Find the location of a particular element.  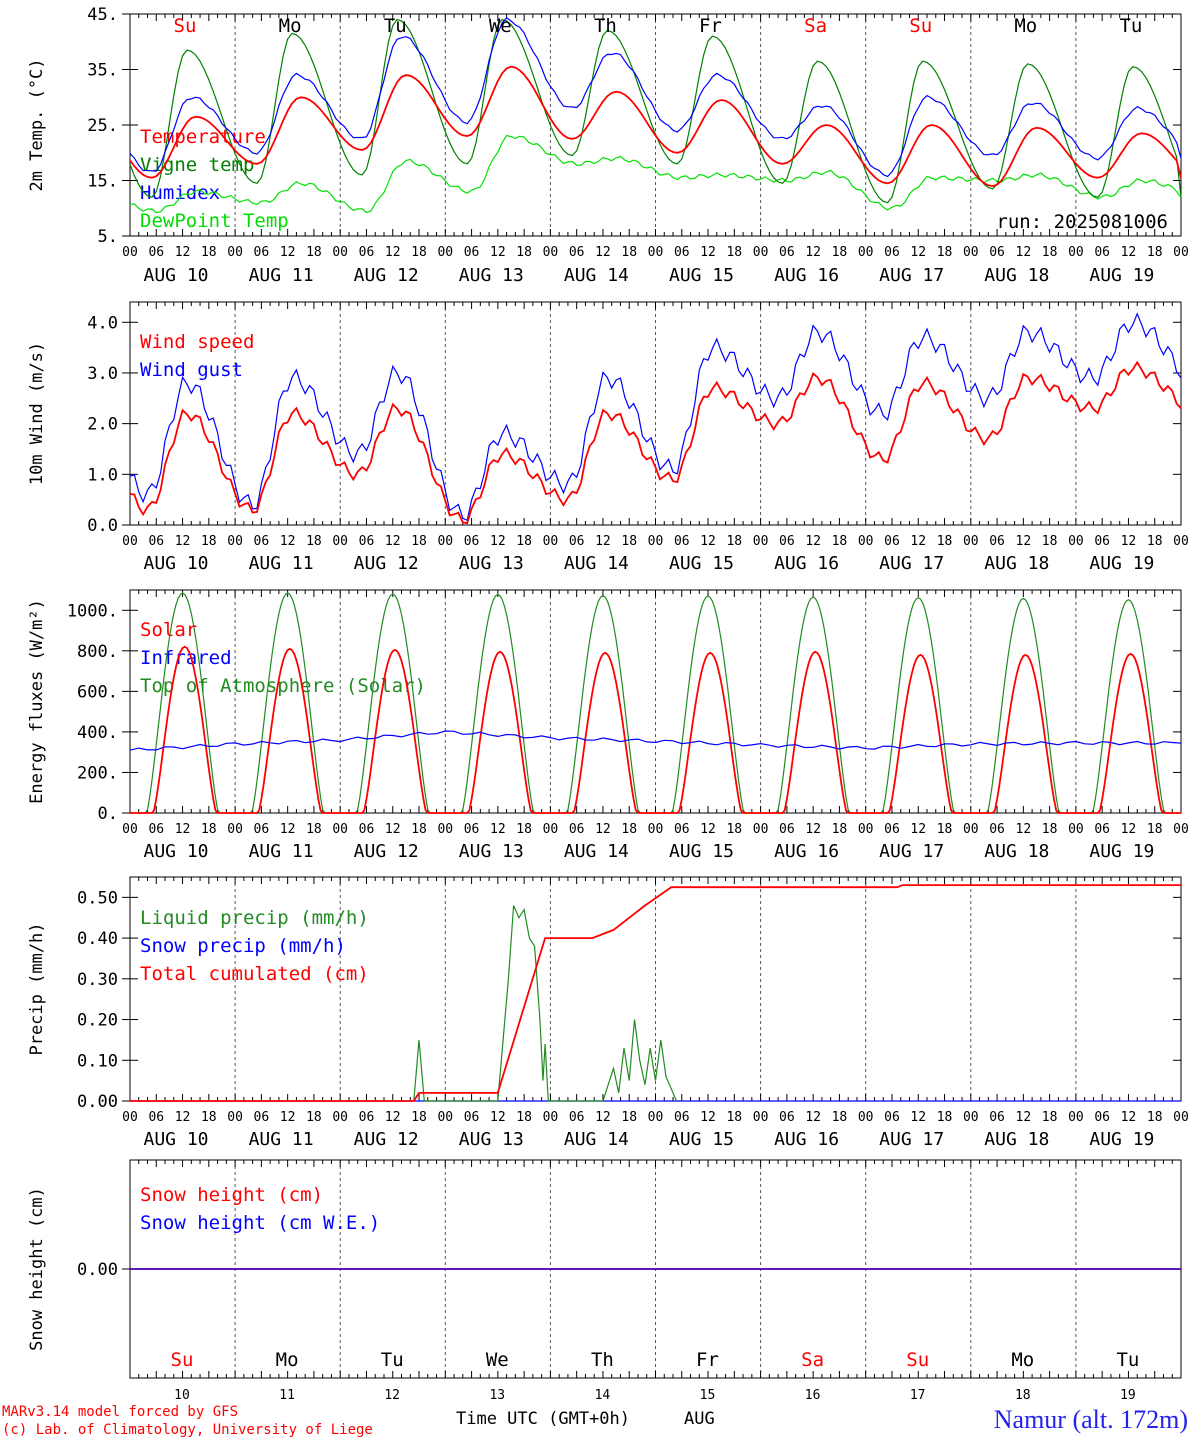

legend-entry: Temperature is located at coordinates (203, 137).